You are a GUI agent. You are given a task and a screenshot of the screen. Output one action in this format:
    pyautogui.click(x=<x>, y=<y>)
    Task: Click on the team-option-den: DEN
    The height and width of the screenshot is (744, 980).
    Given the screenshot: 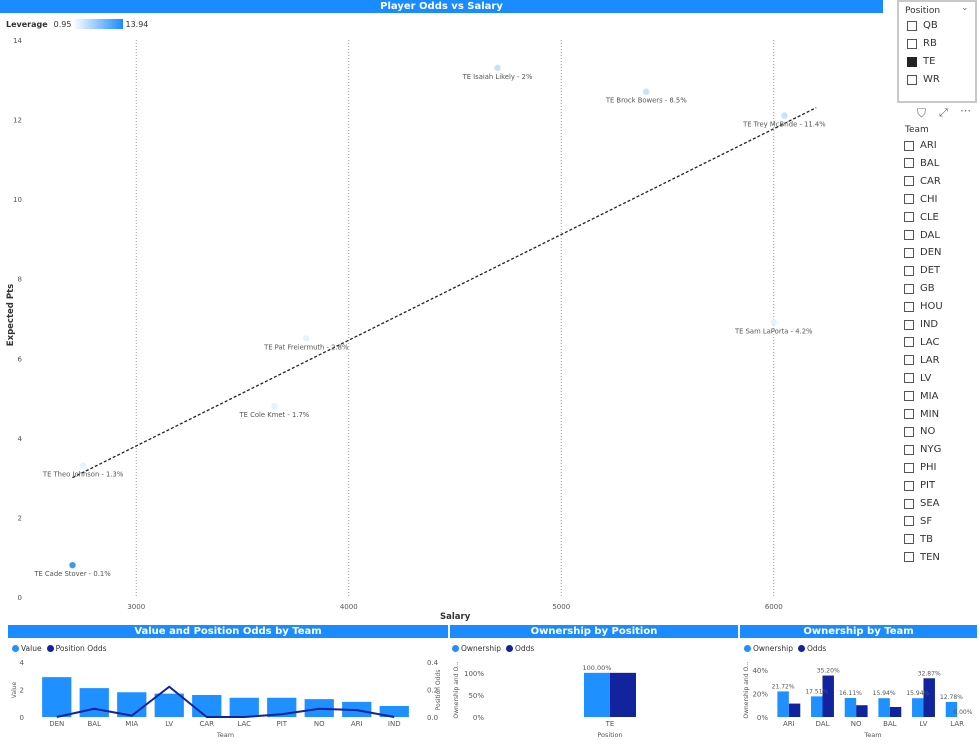 What is the action you would take?
    pyautogui.click(x=923, y=252)
    